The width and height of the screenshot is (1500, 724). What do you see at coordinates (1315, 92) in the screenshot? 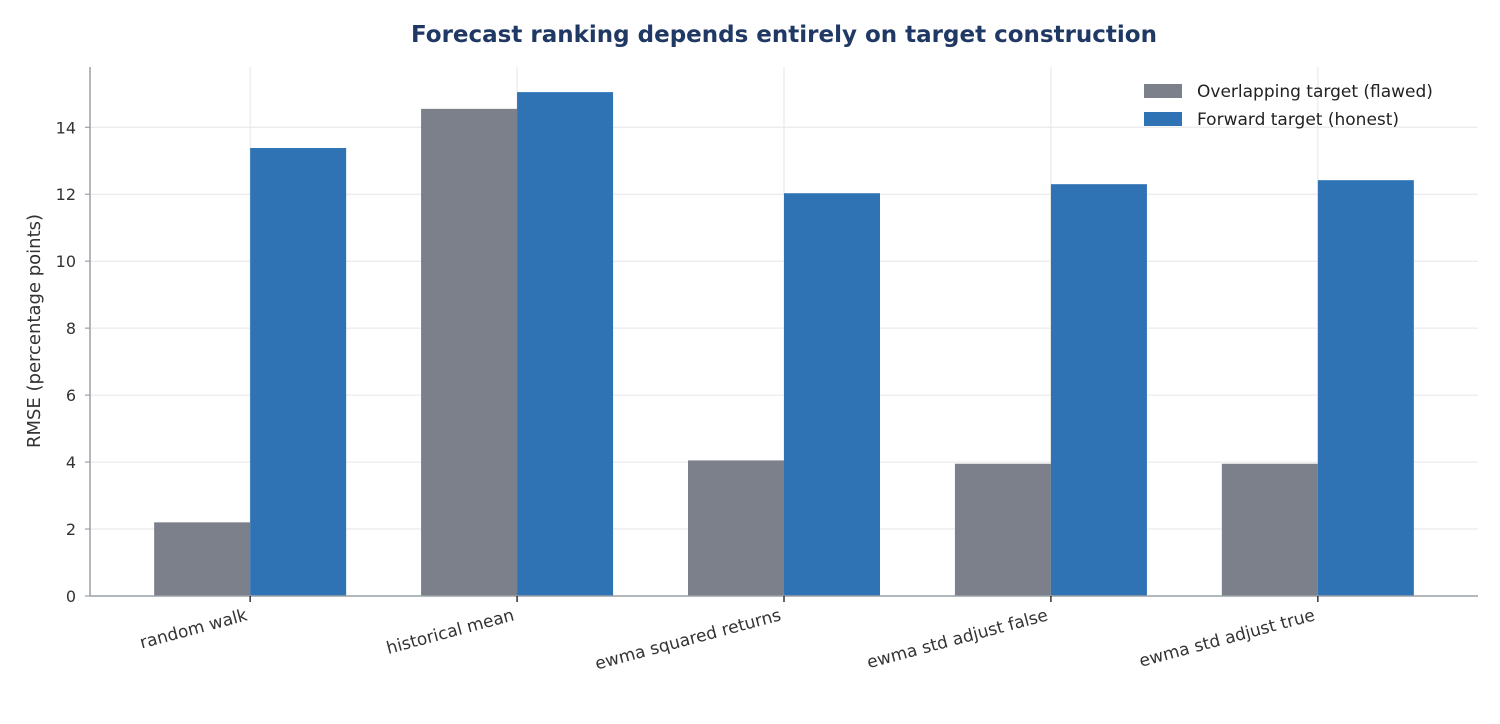
I see `legend-label-overlapping: Overlapping target (flawed)` at bounding box center [1315, 92].